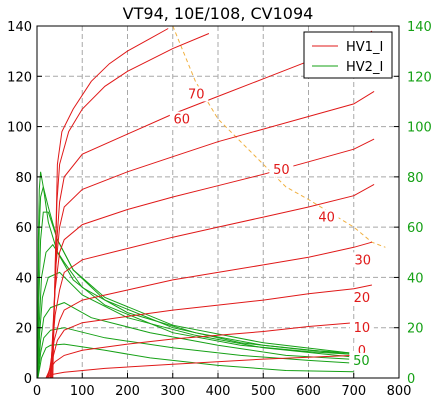  What do you see at coordinates (364, 67) in the screenshot?
I see `legend-label: HV2_I` at bounding box center [364, 67].